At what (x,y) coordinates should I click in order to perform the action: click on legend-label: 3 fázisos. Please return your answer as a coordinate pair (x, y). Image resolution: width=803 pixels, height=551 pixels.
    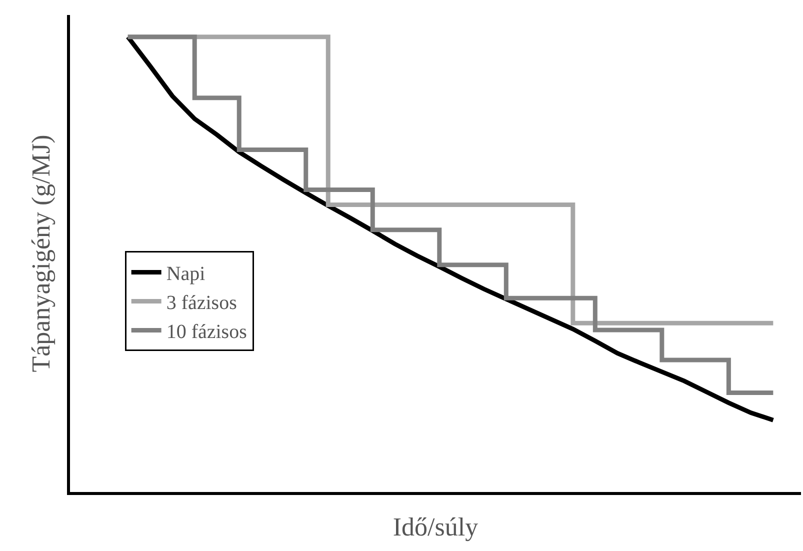
    Looking at the image, I should click on (202, 303).